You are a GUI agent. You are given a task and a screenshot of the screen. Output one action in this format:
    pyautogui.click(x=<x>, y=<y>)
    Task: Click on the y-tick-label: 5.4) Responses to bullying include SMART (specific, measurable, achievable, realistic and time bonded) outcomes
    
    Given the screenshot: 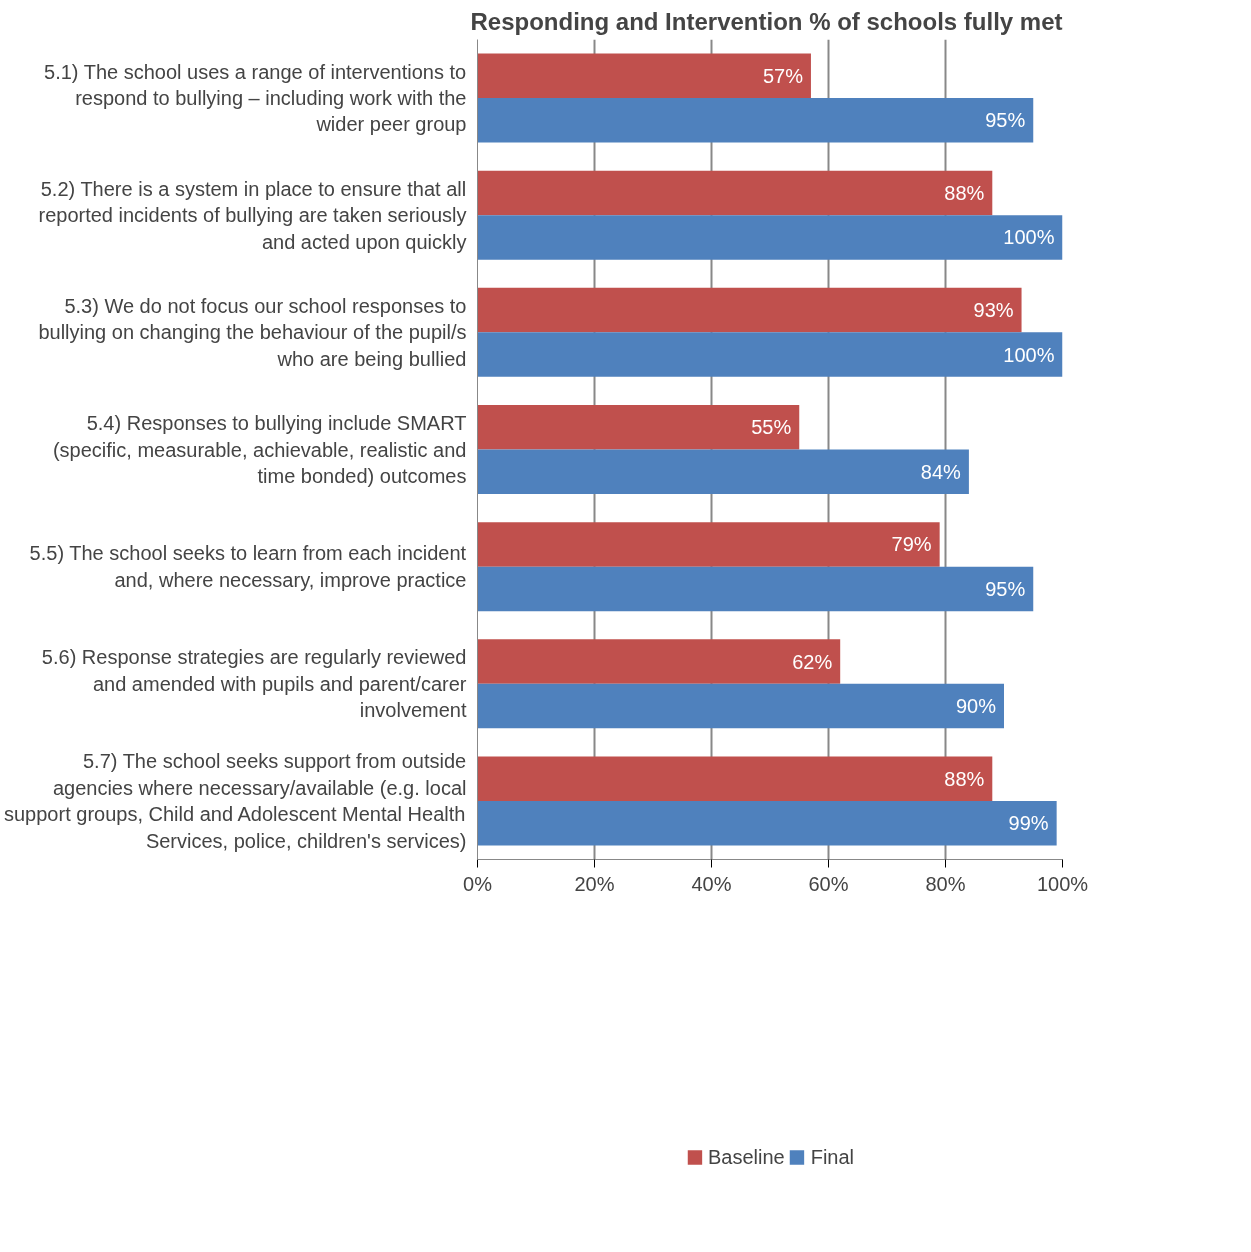 What is the action you would take?
    pyautogui.click(x=259, y=449)
    